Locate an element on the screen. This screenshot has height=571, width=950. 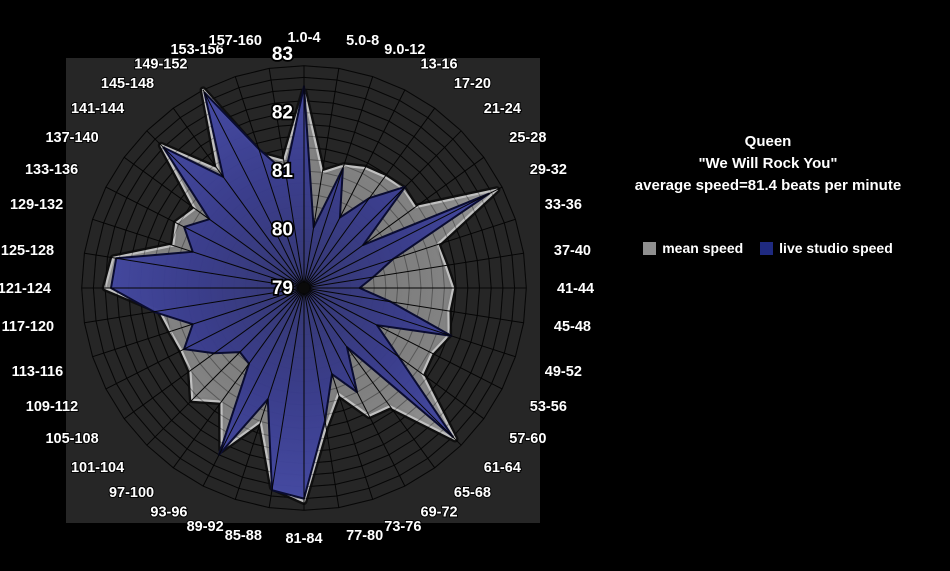
category-label: 93-96 is located at coordinates (168, 513).